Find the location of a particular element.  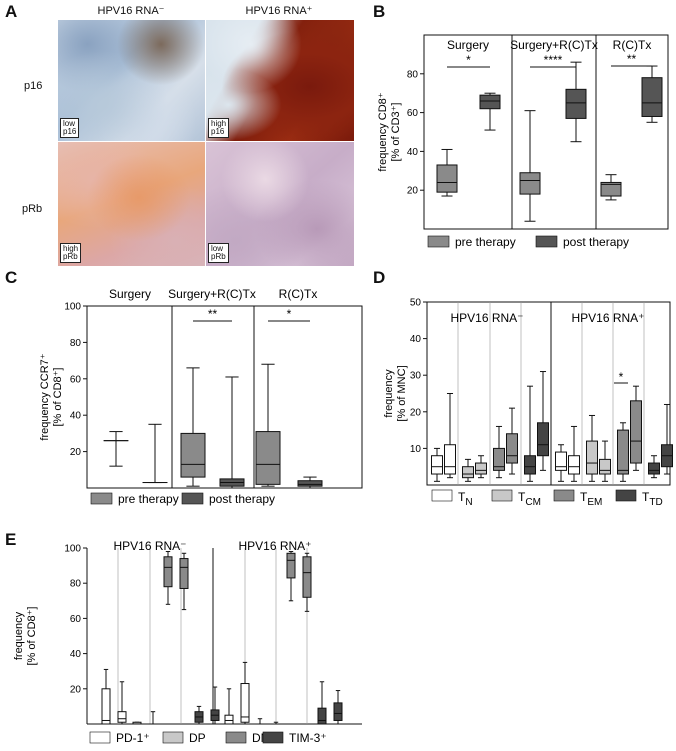

panel-letter-b: B is located at coordinates (379, 11).